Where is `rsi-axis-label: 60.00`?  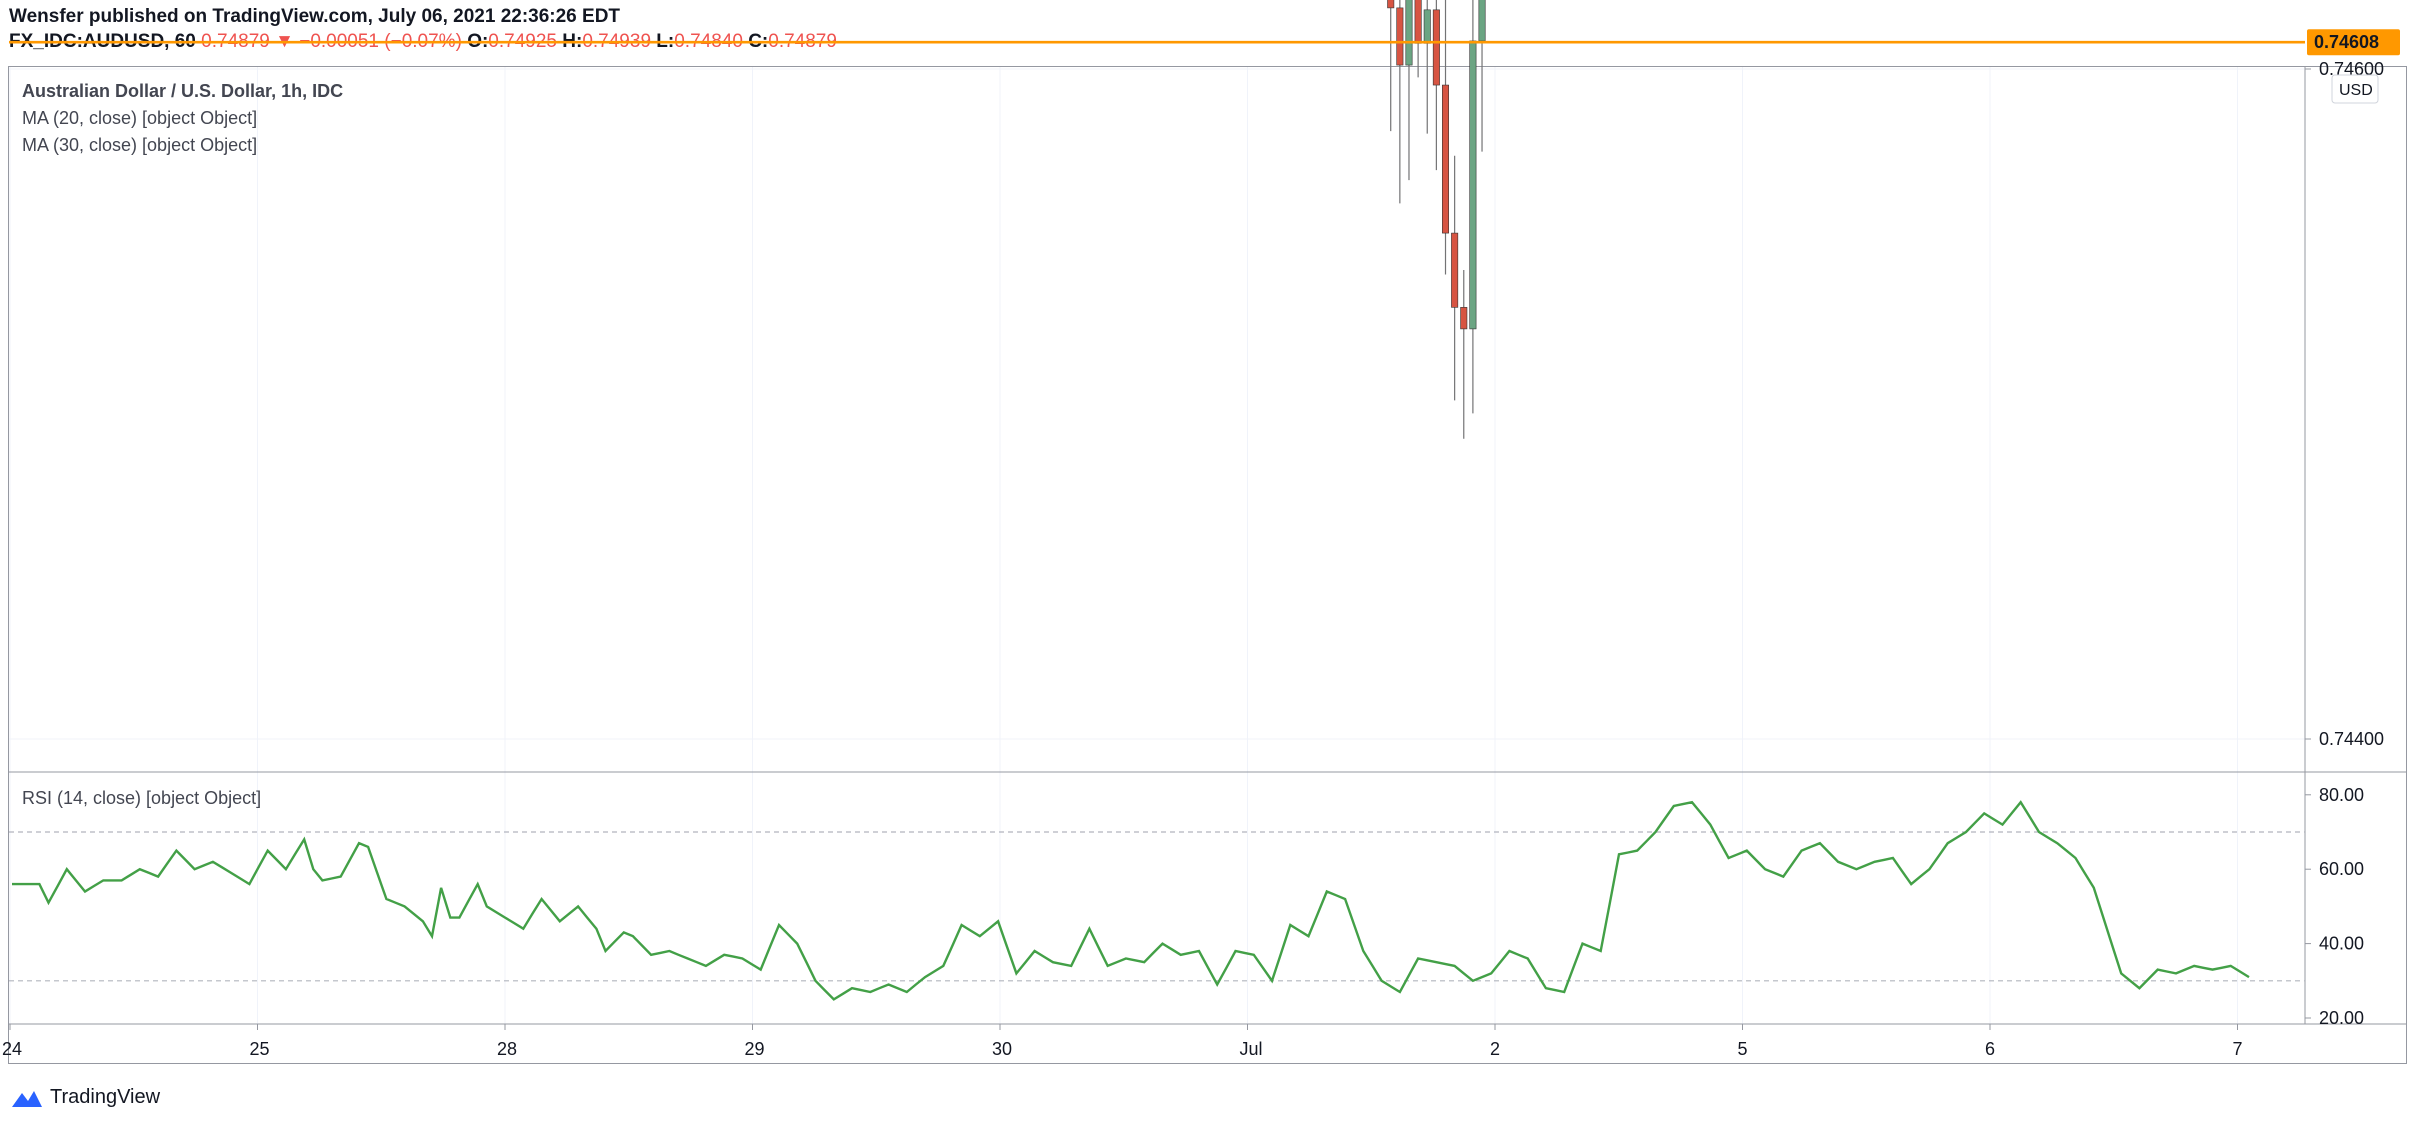 rsi-axis-label: 60.00 is located at coordinates (2341, 869).